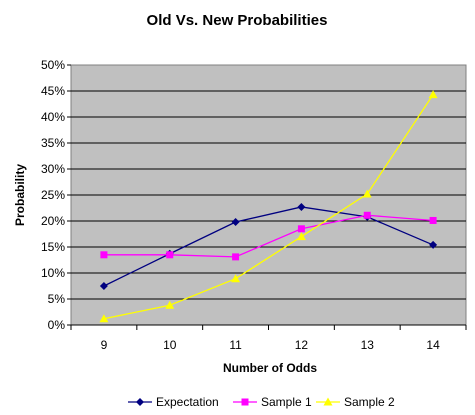 Image resolution: width=475 pixels, height=415 pixels. I want to click on x-tick-label: 9, so click(104, 345).